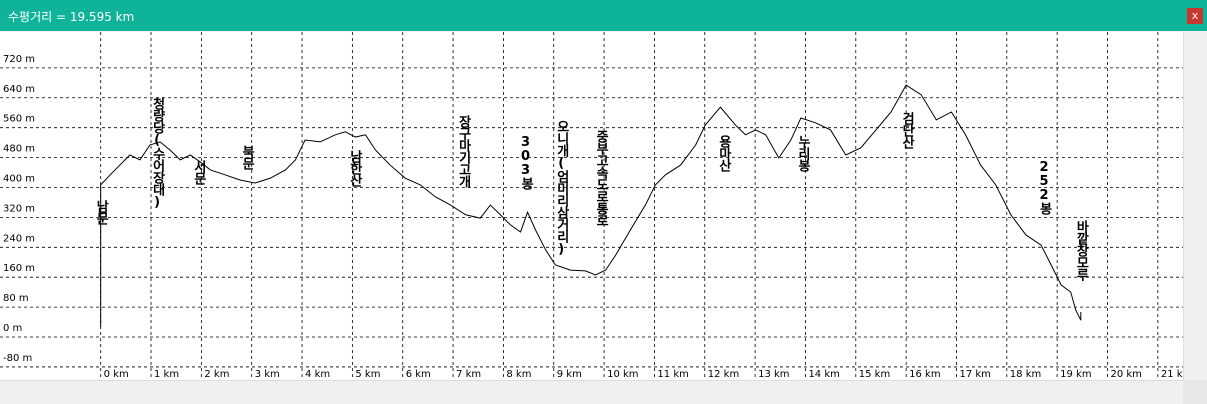 The width and height of the screenshot is (1207, 404). Describe the element at coordinates (974, 374) in the screenshot. I see `x-tick-label: 17 km` at that location.